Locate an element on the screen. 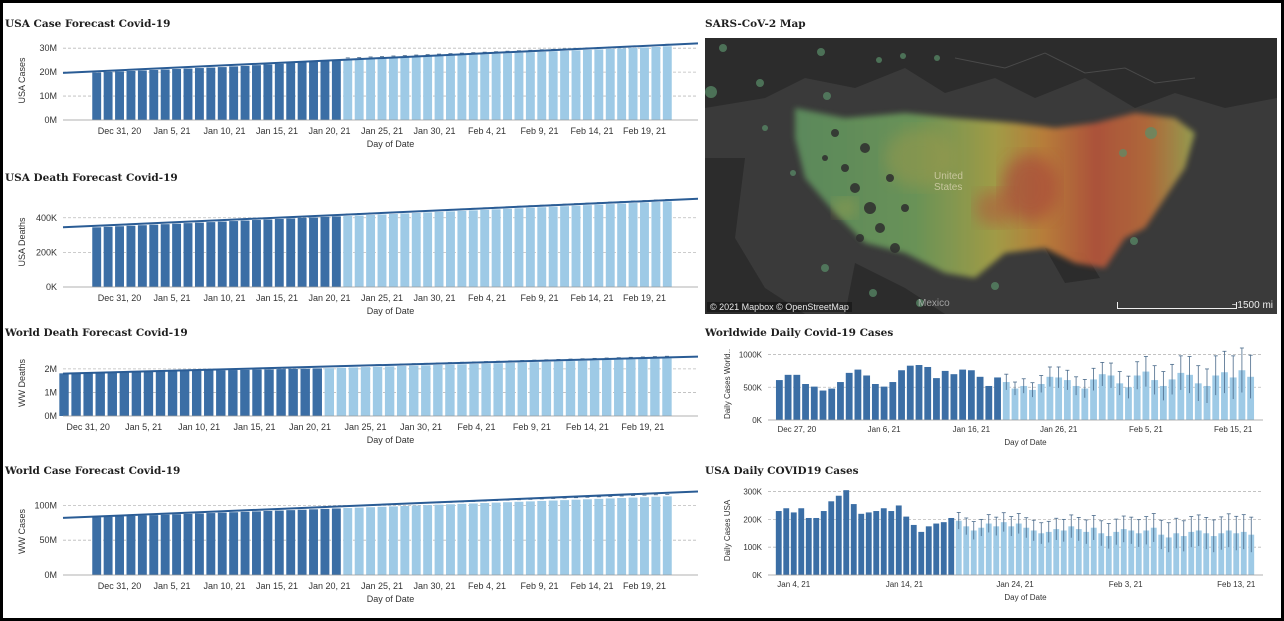 This screenshot has height=621, width=1284. usa-case-trend-line is located at coordinates (380, 58).